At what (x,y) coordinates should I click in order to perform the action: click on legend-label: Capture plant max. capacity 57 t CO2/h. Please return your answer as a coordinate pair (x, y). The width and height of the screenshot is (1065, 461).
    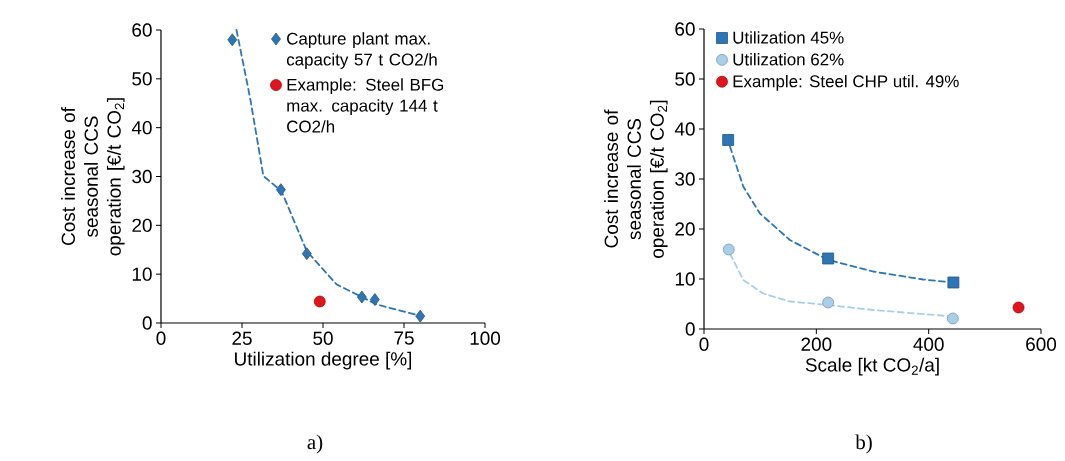
    Looking at the image, I should click on (361, 50).